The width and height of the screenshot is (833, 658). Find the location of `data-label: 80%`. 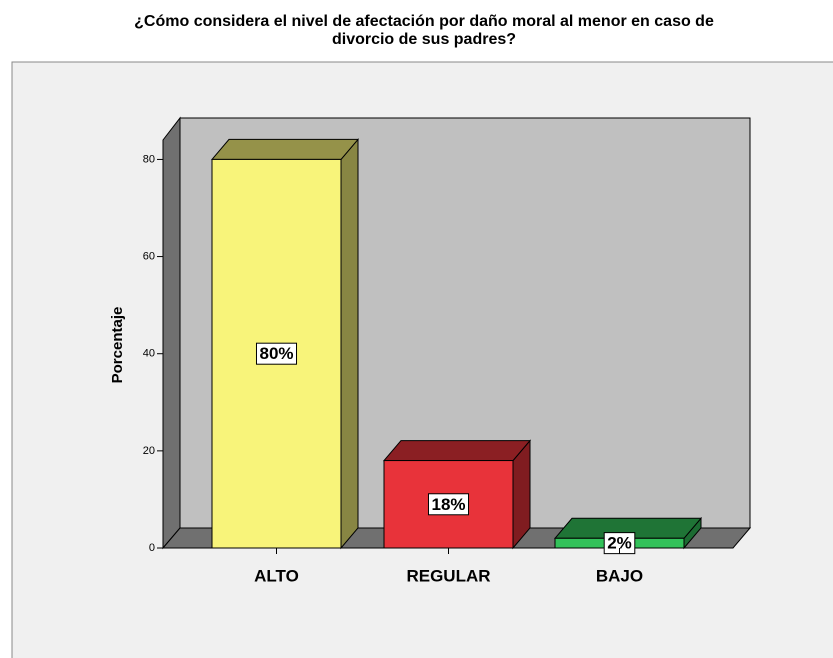

data-label: 80% is located at coordinates (276, 353).